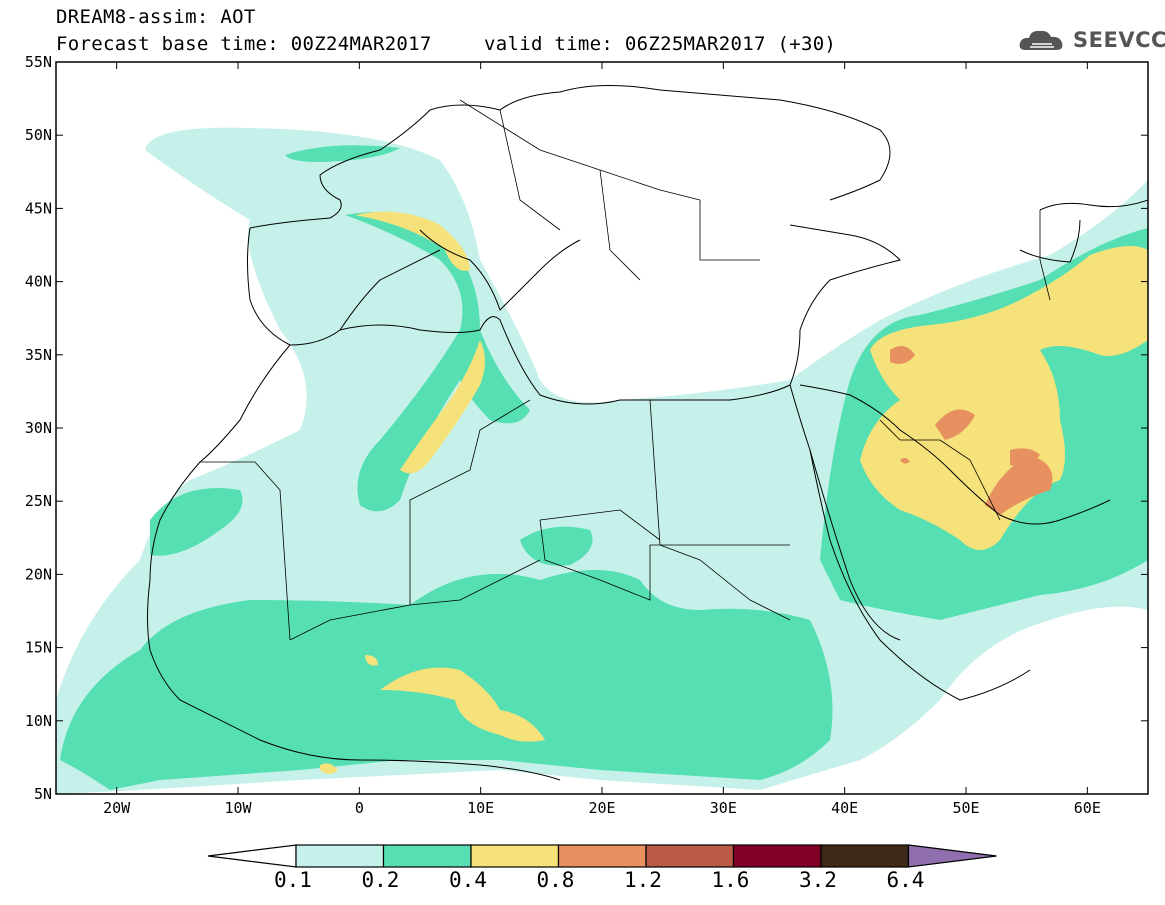 The image size is (1165, 905). Describe the element at coordinates (380, 880) in the screenshot. I see `colorbar-label: 0.2` at that location.